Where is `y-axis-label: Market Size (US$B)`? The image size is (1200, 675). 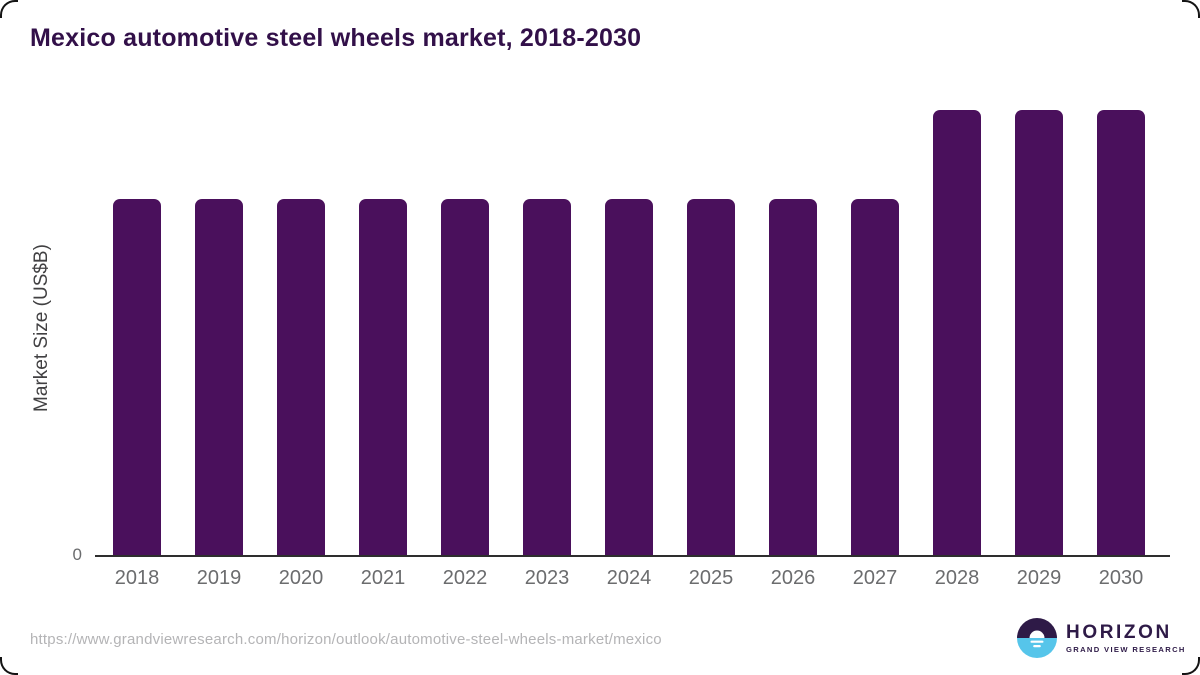 y-axis-label: Market Size (US$B) is located at coordinates (41, 328).